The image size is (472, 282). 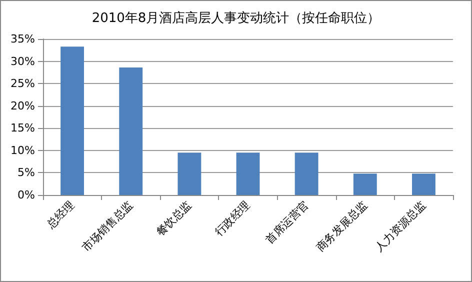 What do you see at coordinates (236, 18) in the screenshot?
I see `chart-title: 2010年8月酒店高层人事变动统计（按任命职位）` at bounding box center [236, 18].